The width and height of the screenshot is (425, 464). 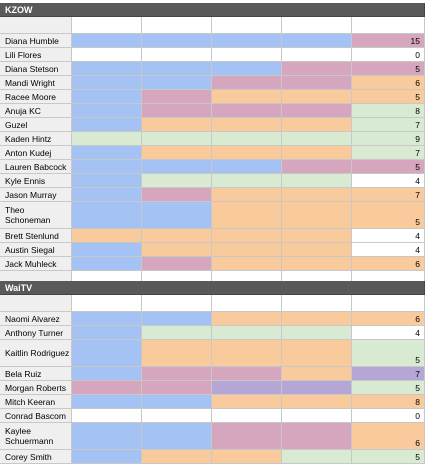 What do you see at coordinates (388, 402) in the screenshot?
I see `score-cell: 8` at bounding box center [388, 402].